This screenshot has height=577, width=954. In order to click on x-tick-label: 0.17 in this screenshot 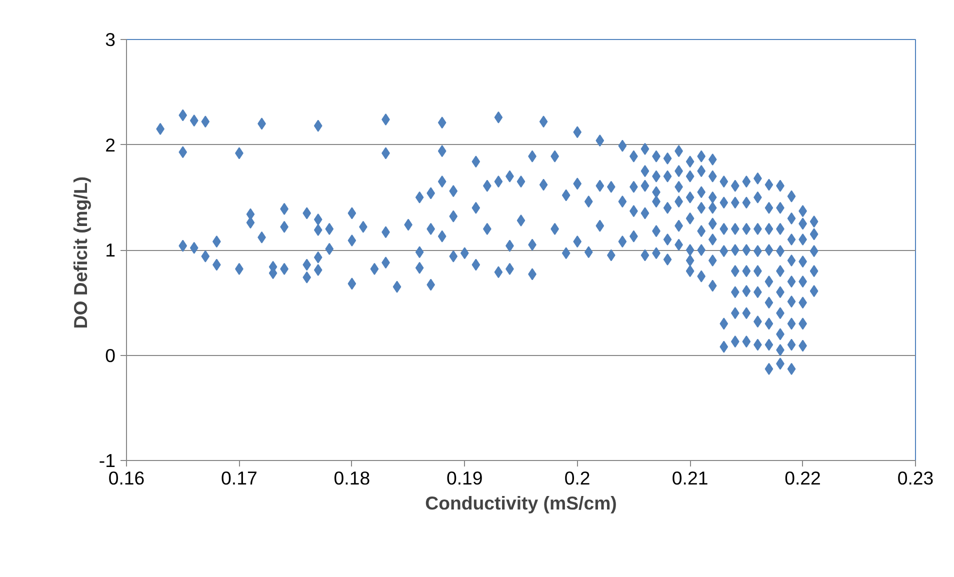, I will do `click(239, 478)`.